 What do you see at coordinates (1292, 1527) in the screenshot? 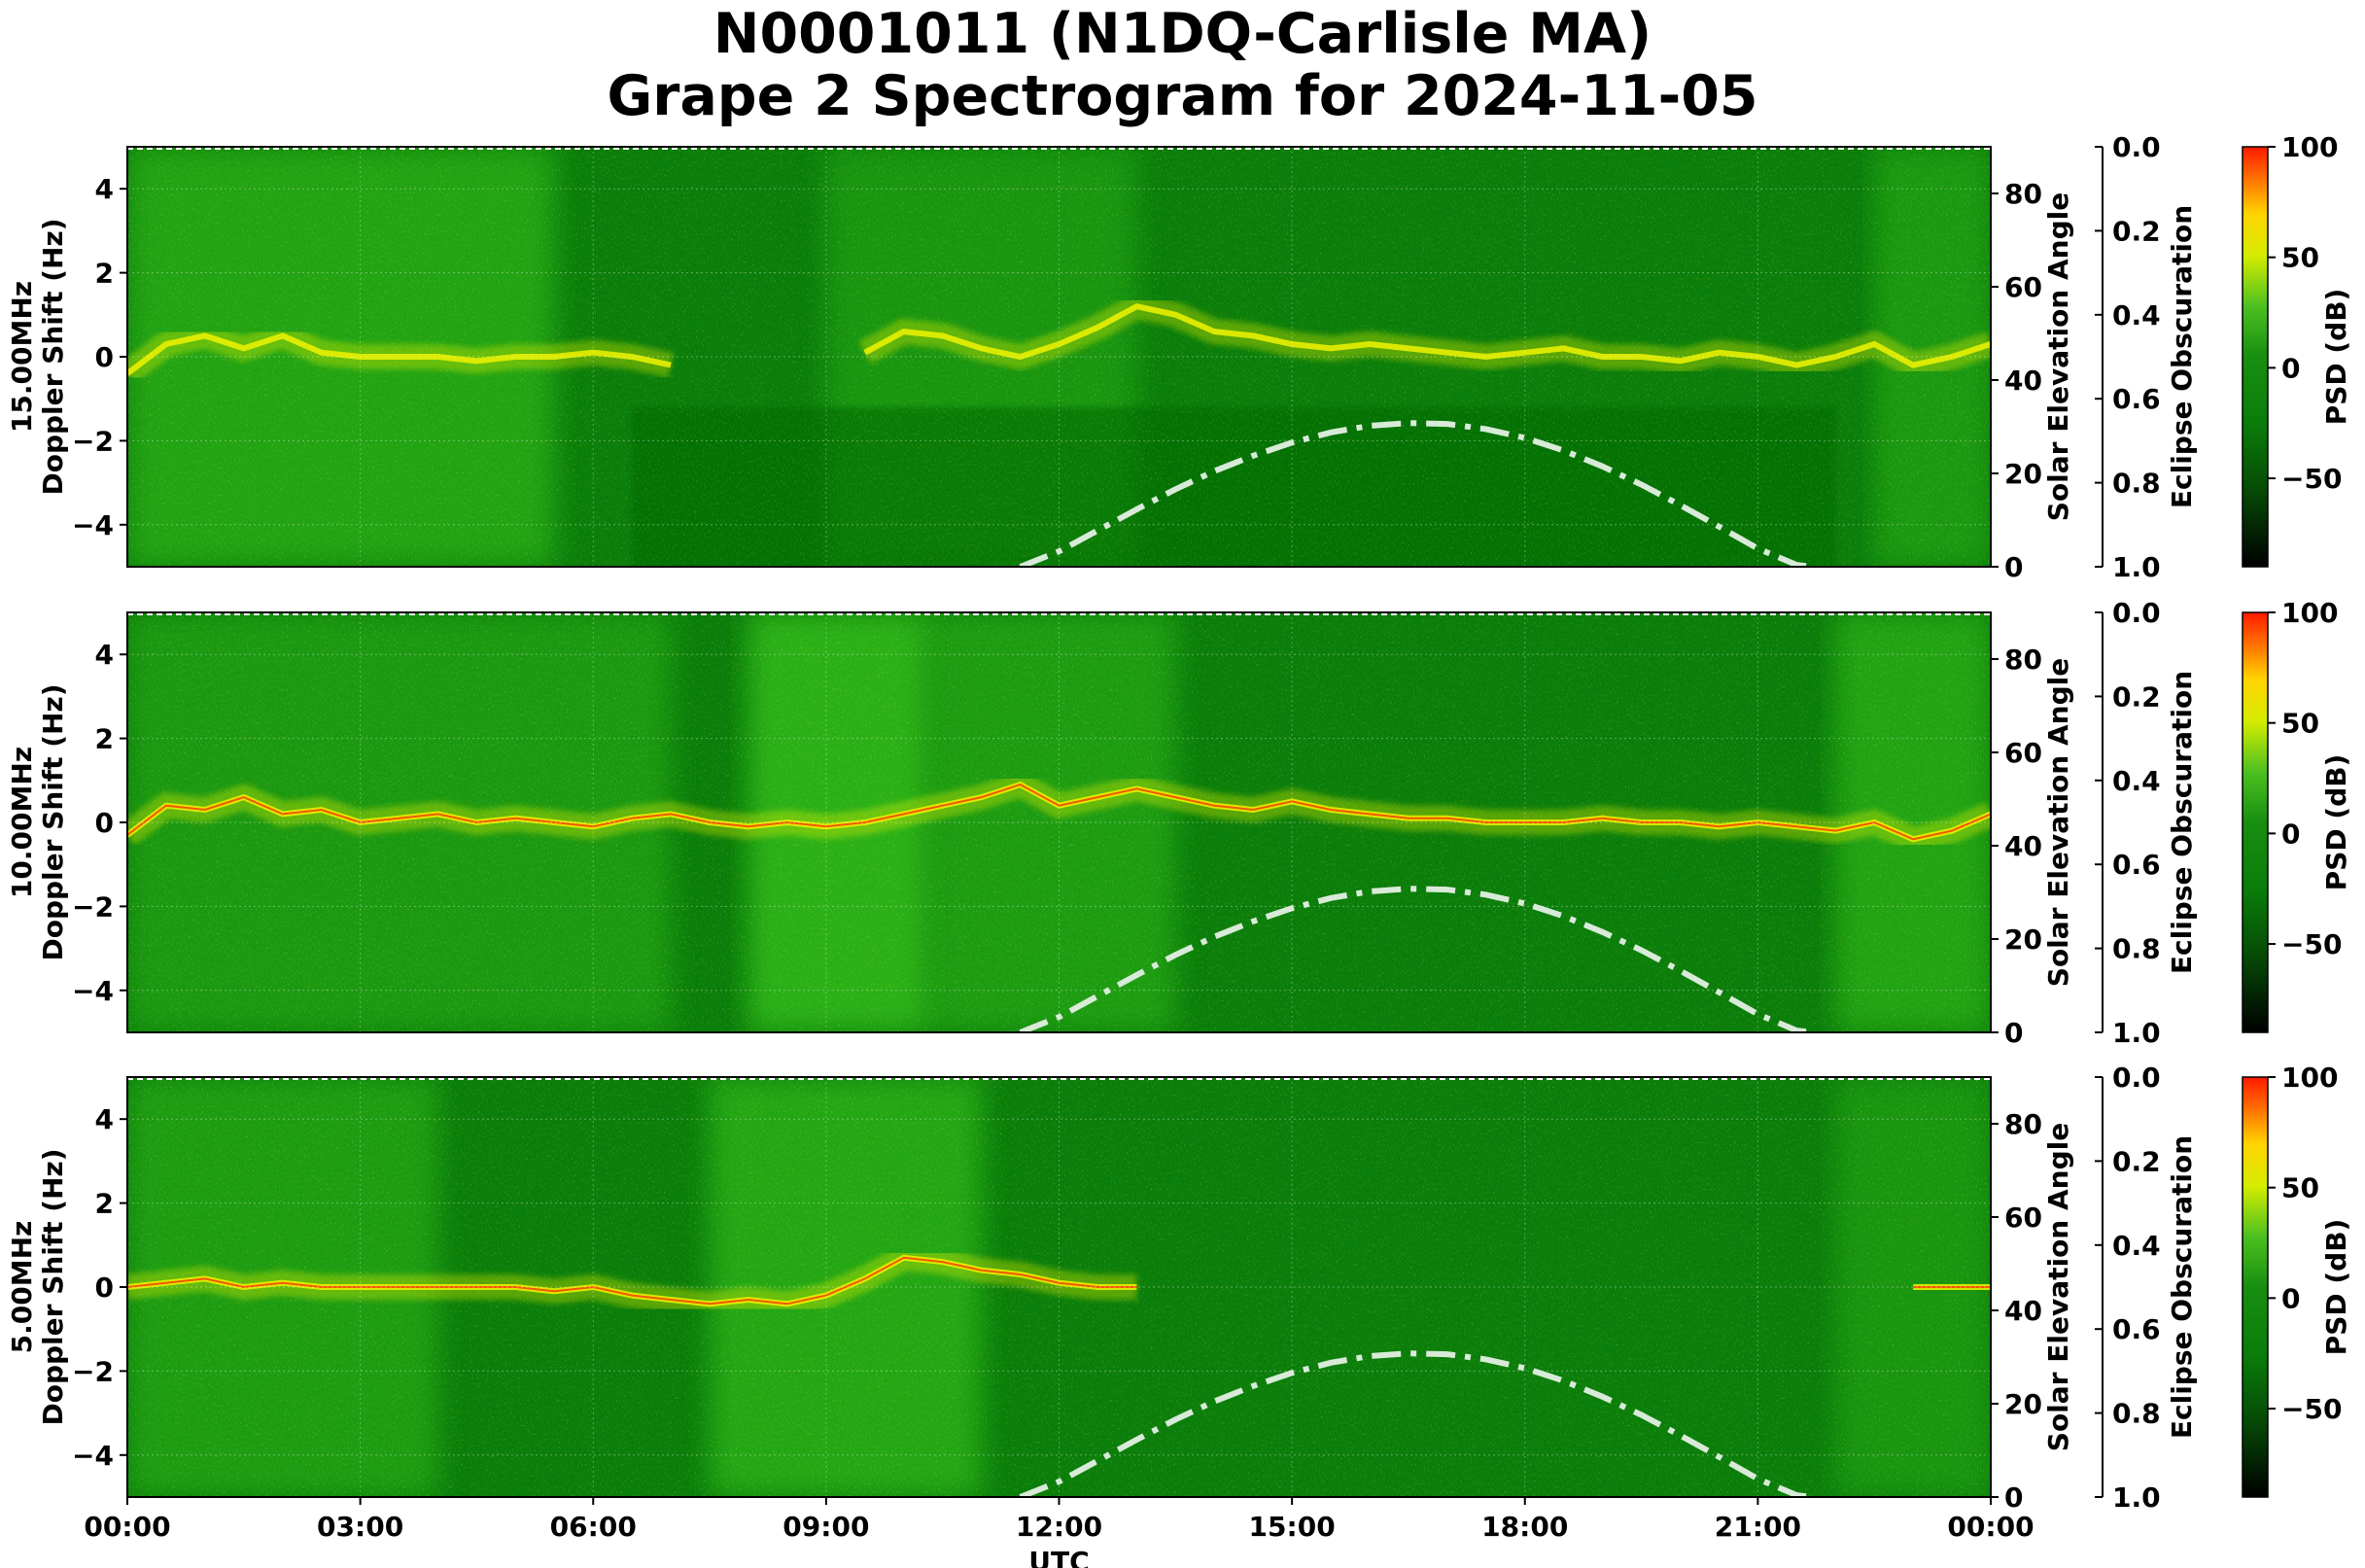
I see `x-tick-label: 15:00` at bounding box center [1292, 1527].